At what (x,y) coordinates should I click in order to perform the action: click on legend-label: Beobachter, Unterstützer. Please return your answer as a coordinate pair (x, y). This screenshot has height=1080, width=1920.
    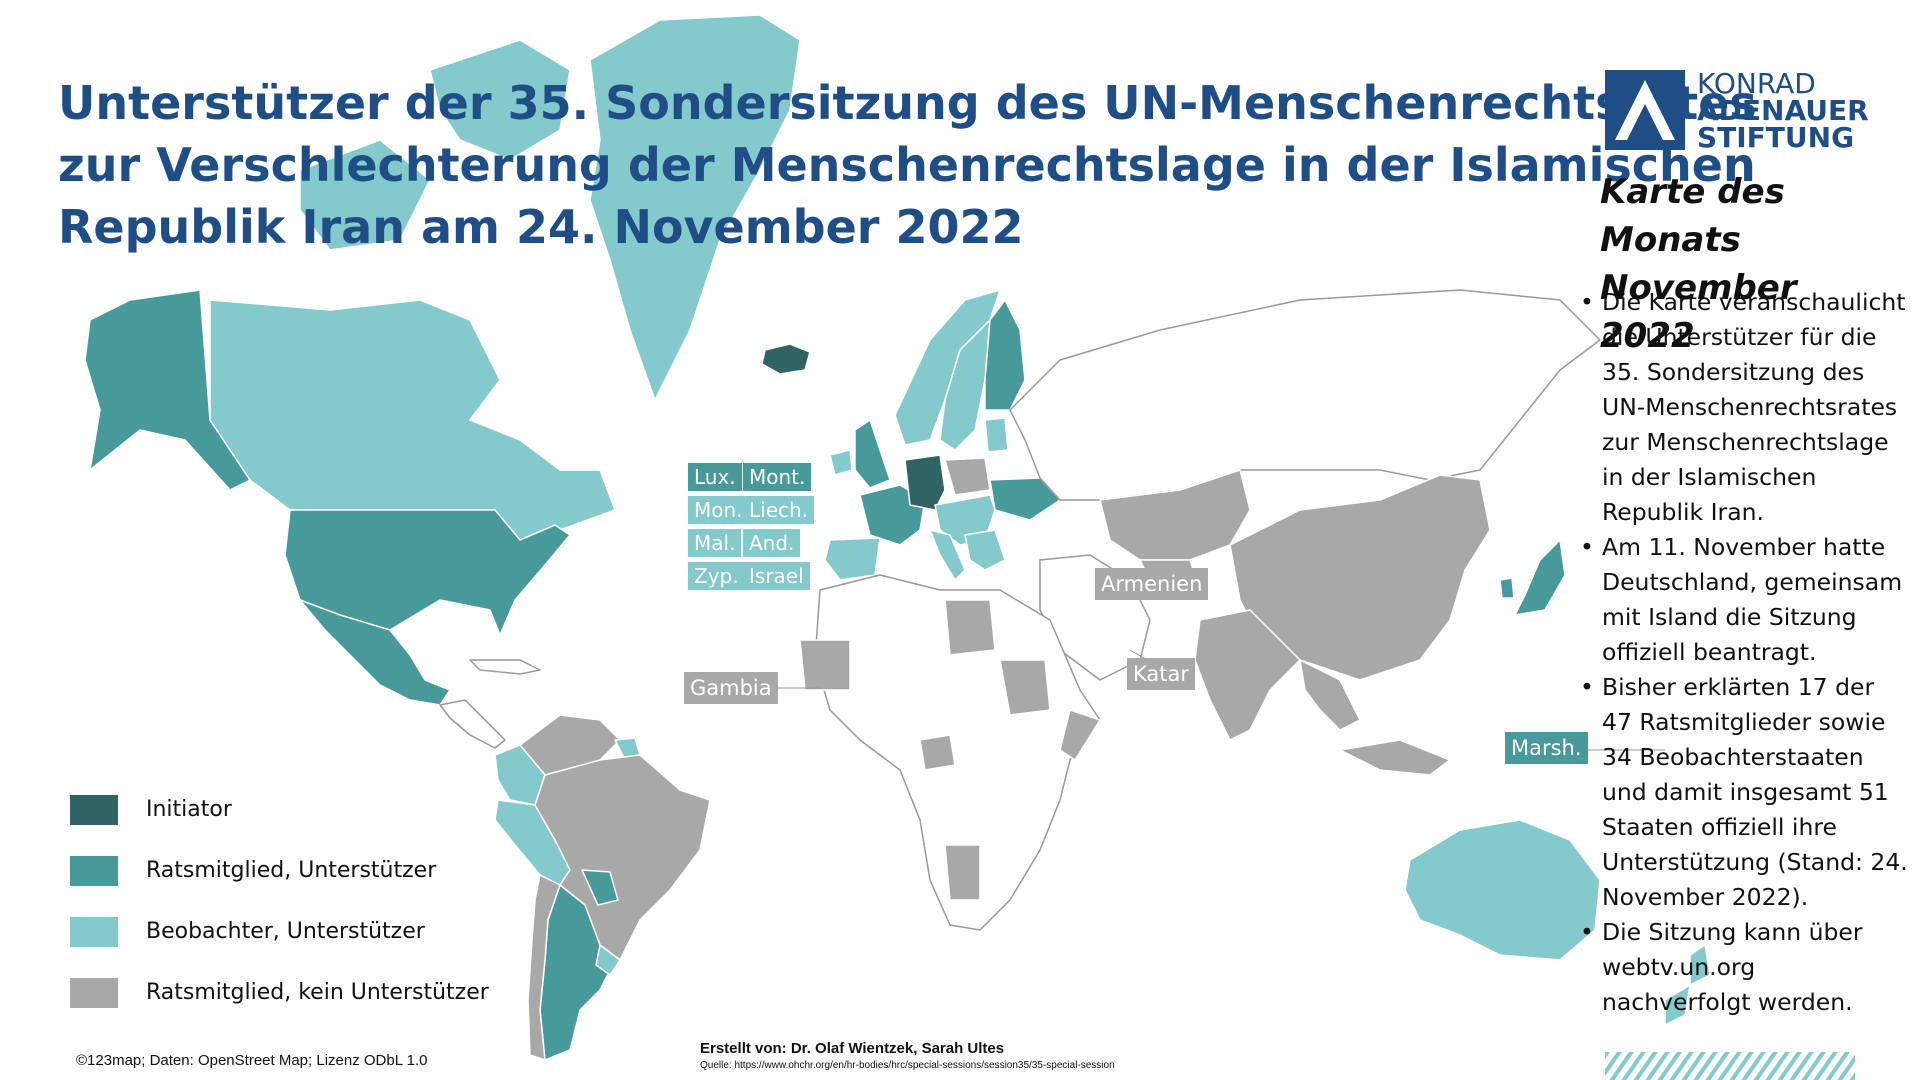
    Looking at the image, I should click on (285, 931).